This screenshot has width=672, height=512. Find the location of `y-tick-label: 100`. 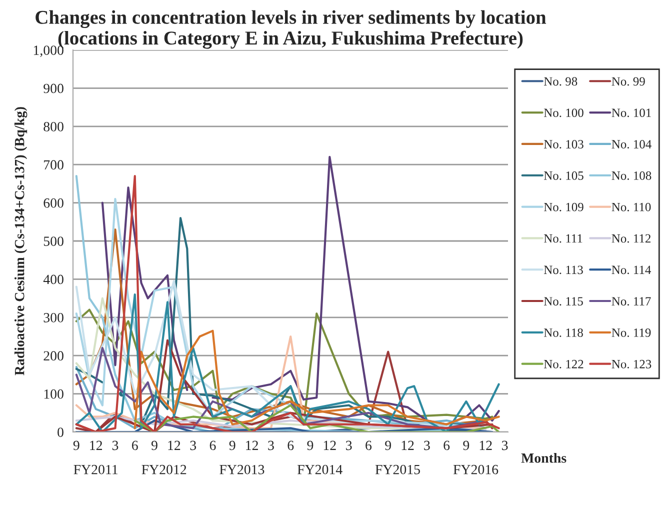

y-tick-label: 100 is located at coordinates (54, 394).